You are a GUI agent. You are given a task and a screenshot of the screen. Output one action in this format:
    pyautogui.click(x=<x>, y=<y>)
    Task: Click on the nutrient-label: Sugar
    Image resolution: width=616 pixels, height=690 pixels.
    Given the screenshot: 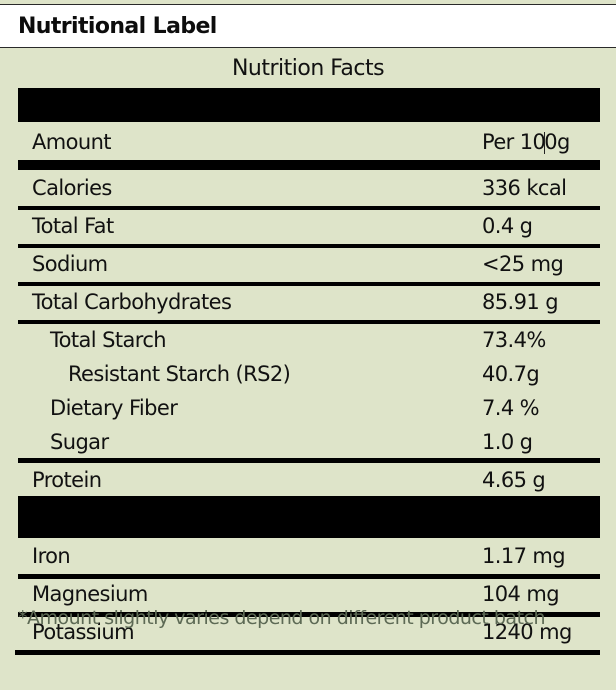 What is the action you would take?
    pyautogui.click(x=79, y=442)
    